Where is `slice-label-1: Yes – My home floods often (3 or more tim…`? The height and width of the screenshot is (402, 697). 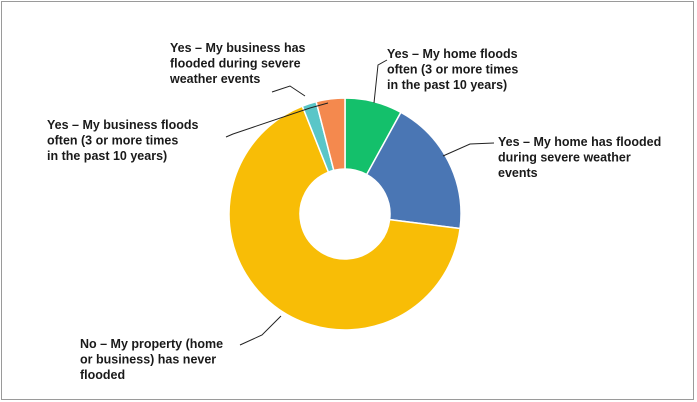
slice-label-1: Yes – My home floods often (3 or more tim… is located at coordinates (452, 69).